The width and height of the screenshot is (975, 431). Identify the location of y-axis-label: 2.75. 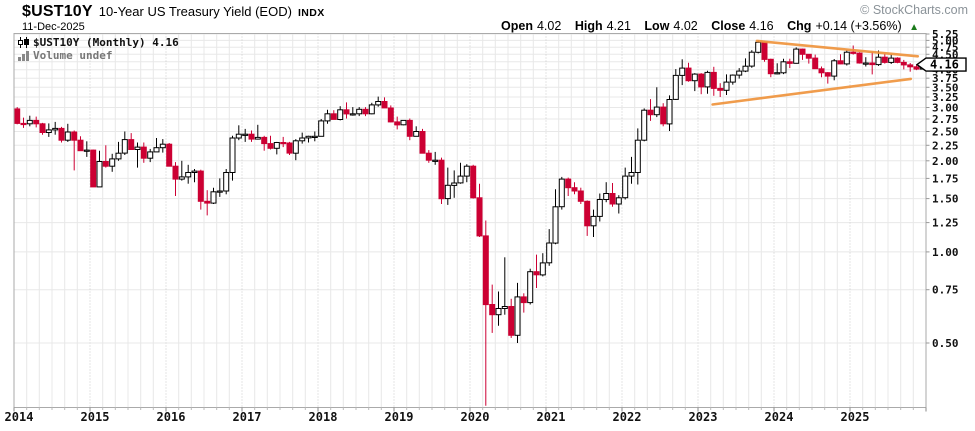
(945, 119).